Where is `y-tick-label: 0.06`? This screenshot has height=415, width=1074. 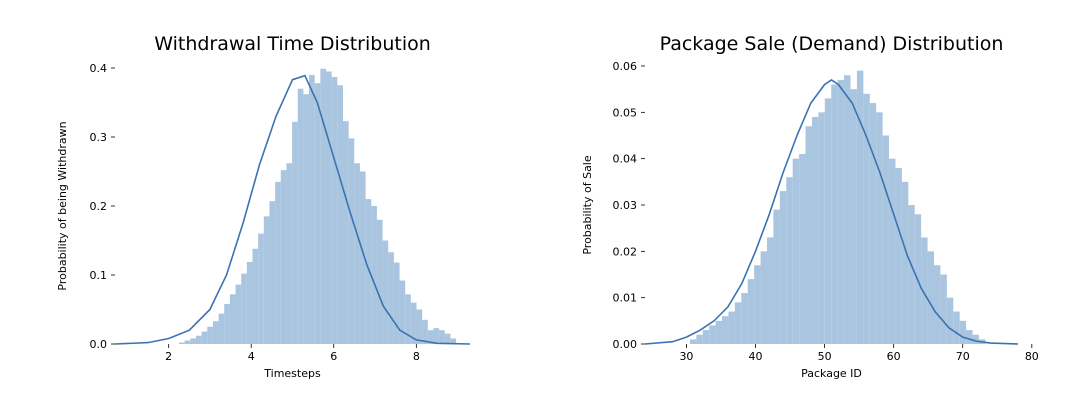 y-tick-label: 0.06 is located at coordinates (625, 66).